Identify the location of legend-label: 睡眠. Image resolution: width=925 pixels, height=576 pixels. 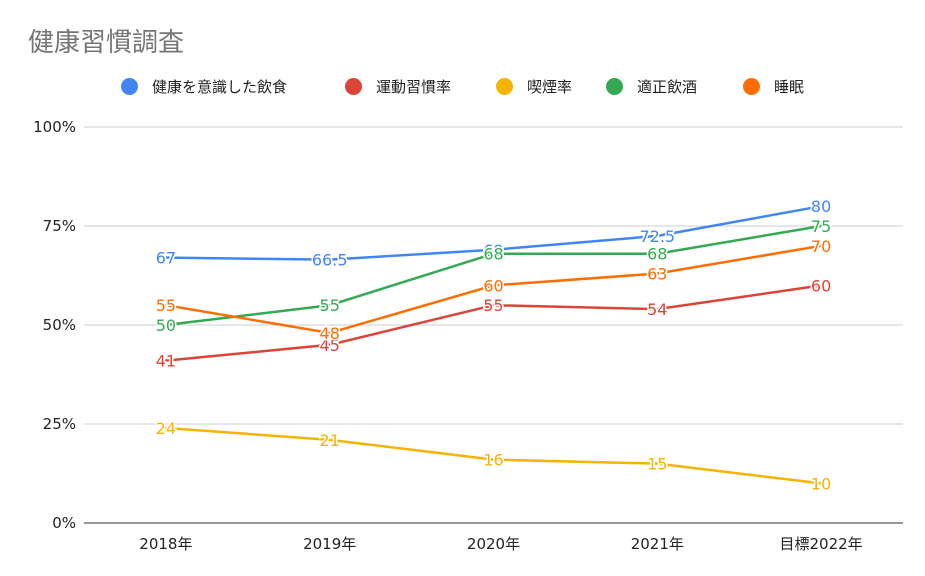
(789, 87).